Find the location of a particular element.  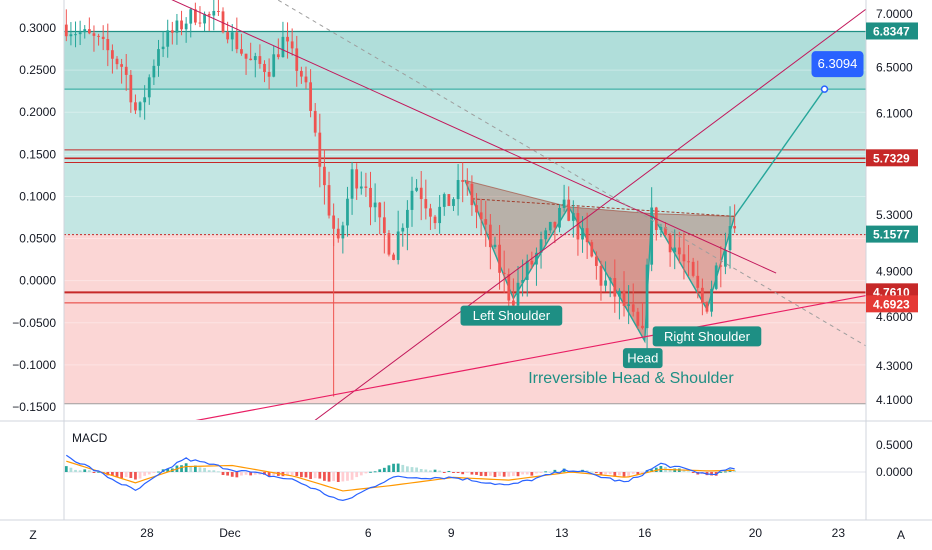

price-label: 6.8347 is located at coordinates (892, 31).